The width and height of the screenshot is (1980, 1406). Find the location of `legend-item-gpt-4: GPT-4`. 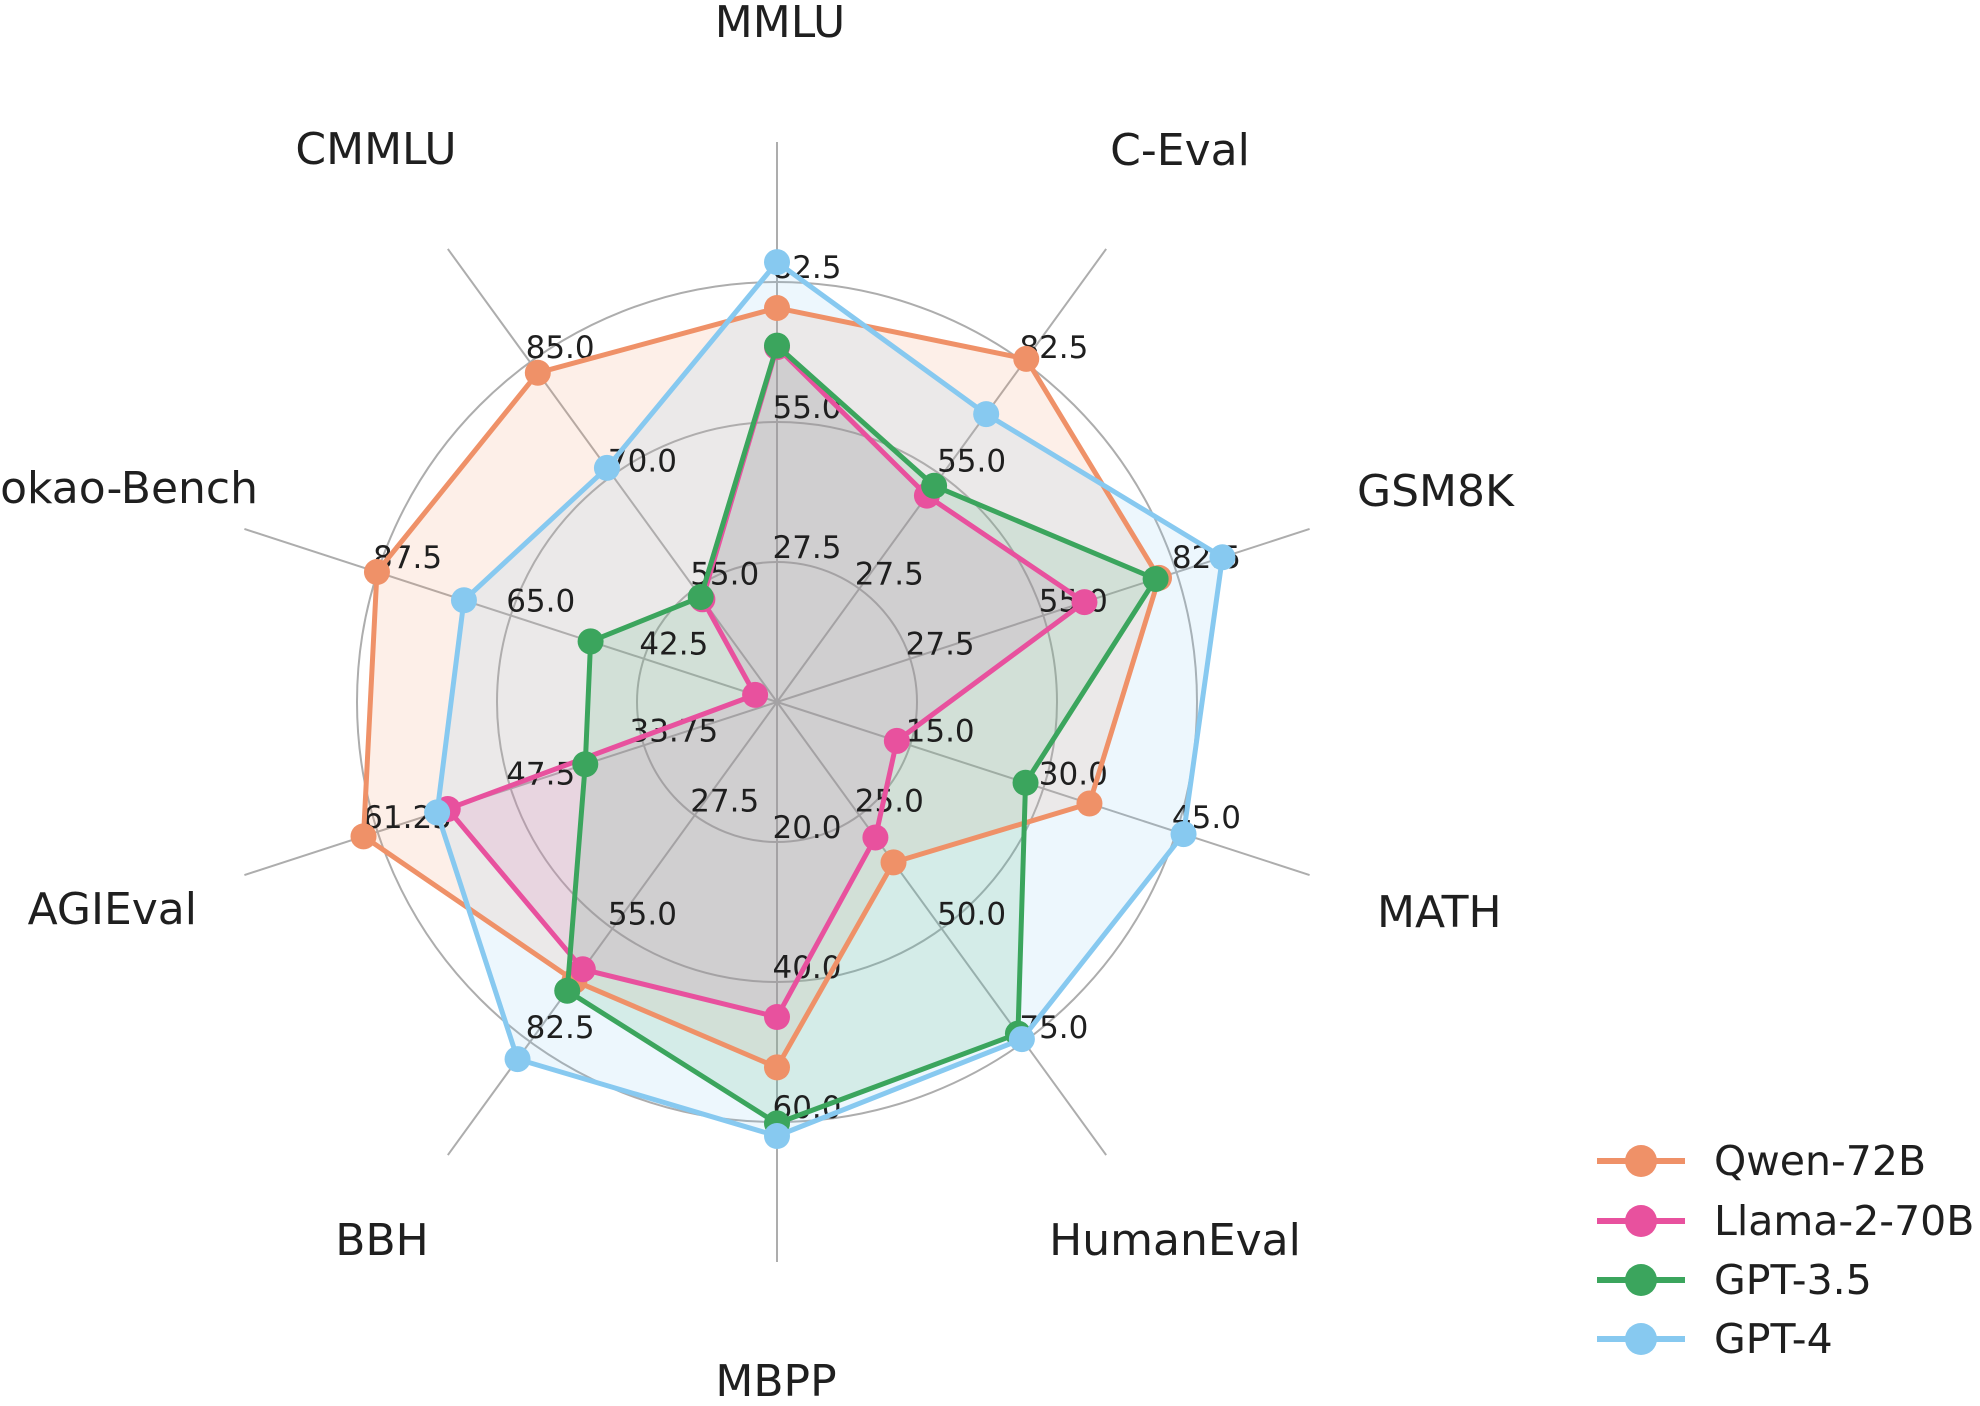

legend-item-gpt-4: GPT-4 is located at coordinates (1715, 1339).